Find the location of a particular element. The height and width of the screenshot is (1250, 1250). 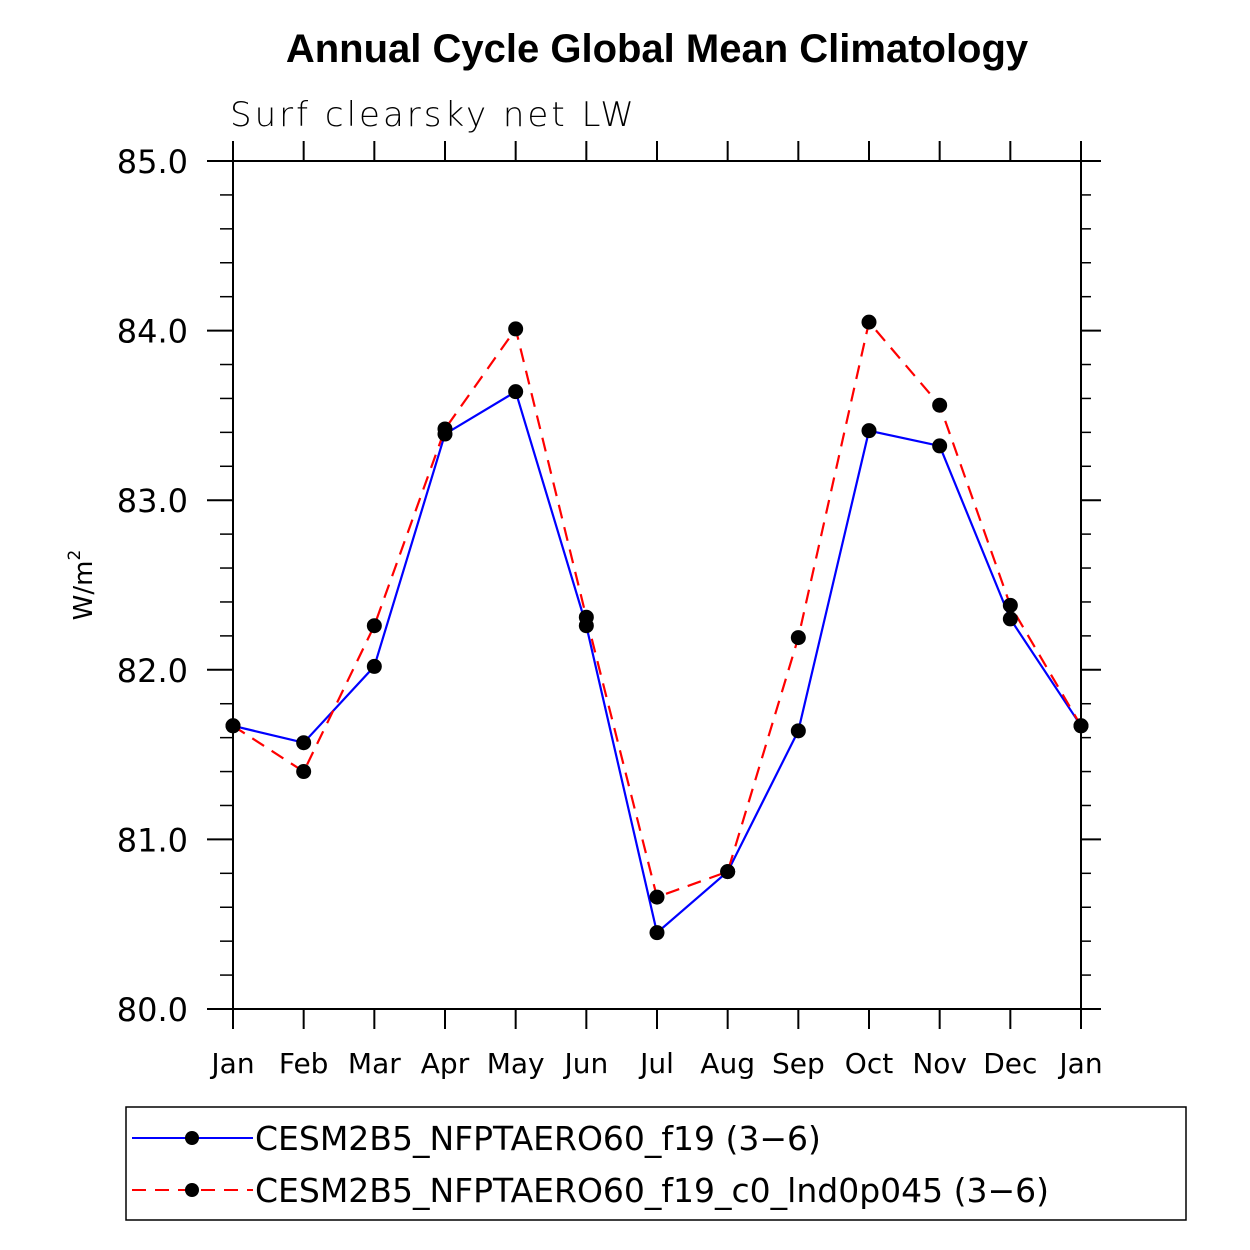

y-axis-label: W/m2 is located at coordinates (82, 585).